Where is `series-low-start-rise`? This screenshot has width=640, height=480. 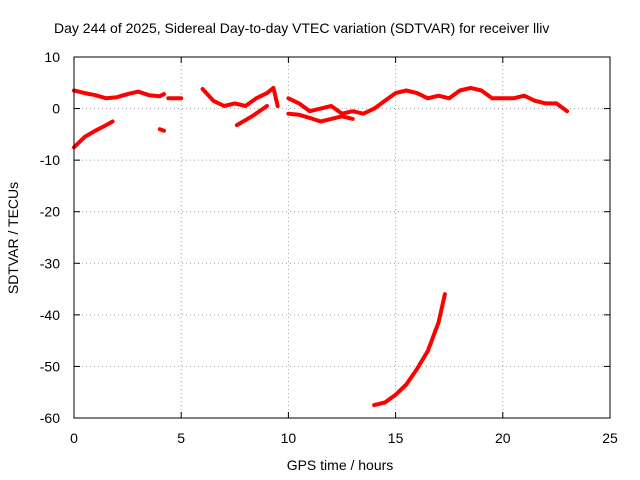
series-low-start-rise is located at coordinates (93, 134).